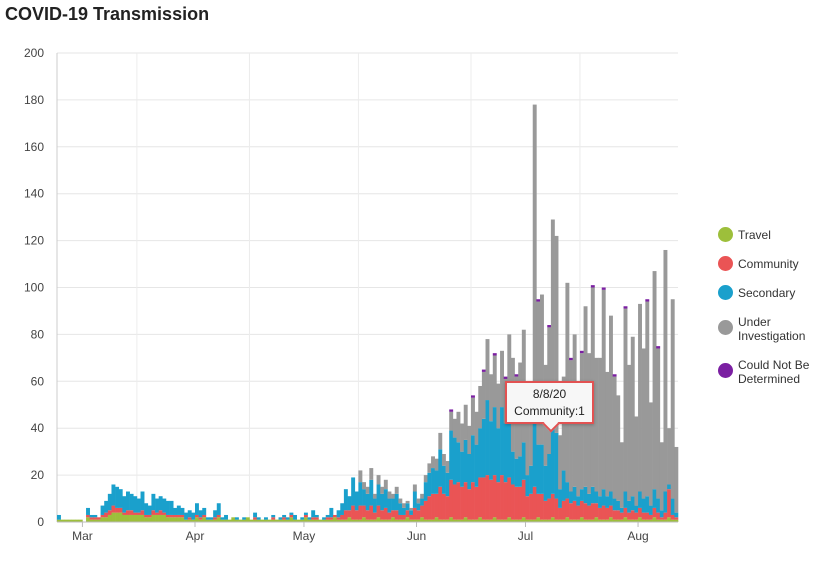 Image resolution: width=818 pixels, height=561 pixels. What do you see at coordinates (725, 292) in the screenshot?
I see `legend-swatch-secondary` at bounding box center [725, 292].